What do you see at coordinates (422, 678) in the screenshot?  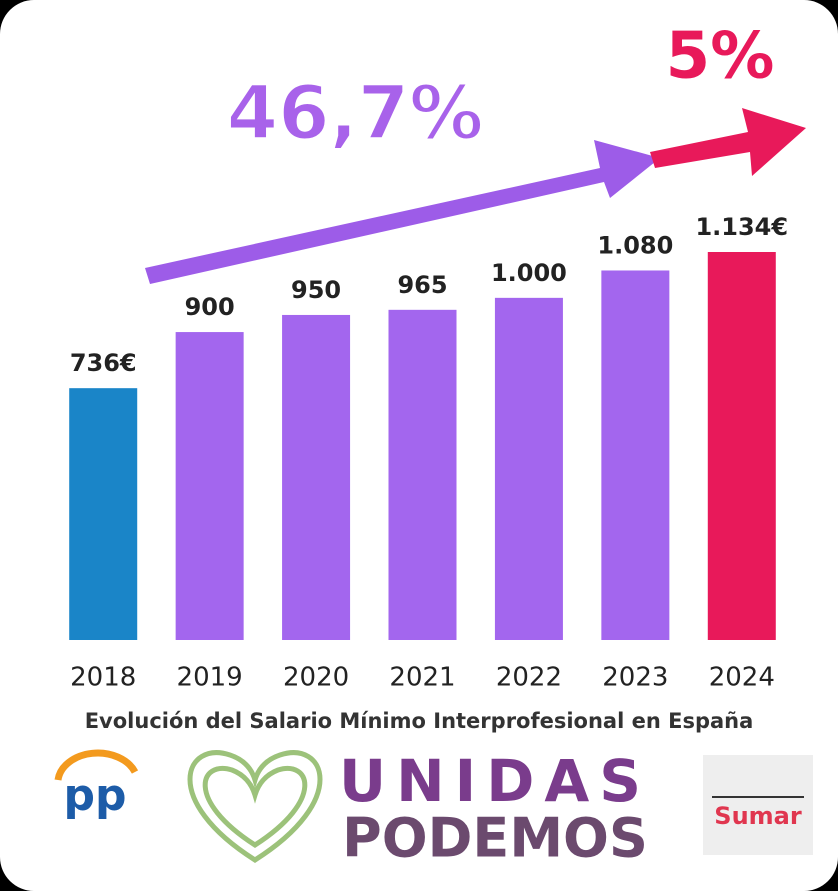 I see `x-tick-label: 2021` at bounding box center [422, 678].